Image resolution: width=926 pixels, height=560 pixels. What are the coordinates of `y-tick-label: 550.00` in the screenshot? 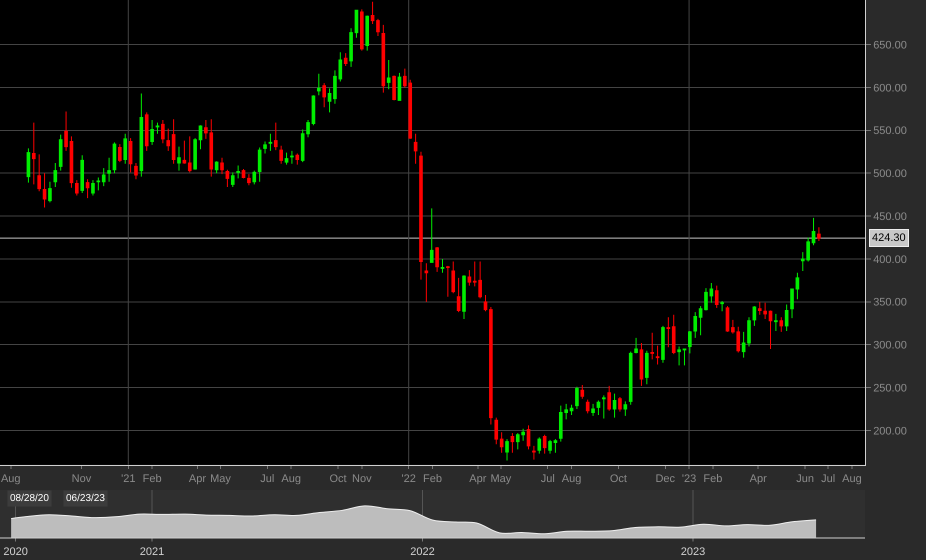 It's located at (890, 131).